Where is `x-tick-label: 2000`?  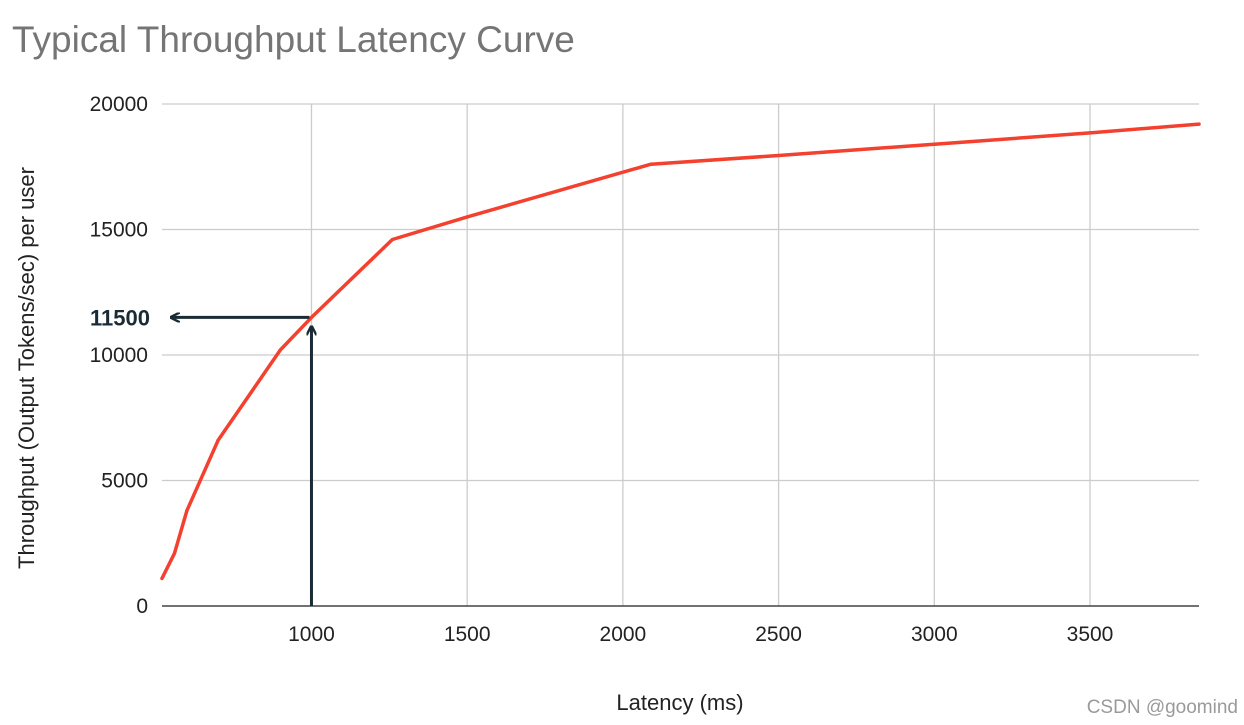 x-tick-label: 2000 is located at coordinates (623, 634).